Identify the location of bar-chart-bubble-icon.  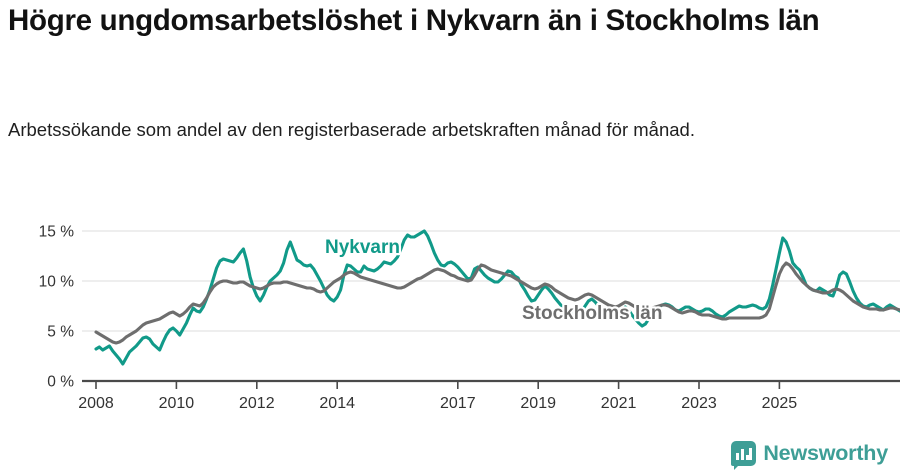
(744, 455).